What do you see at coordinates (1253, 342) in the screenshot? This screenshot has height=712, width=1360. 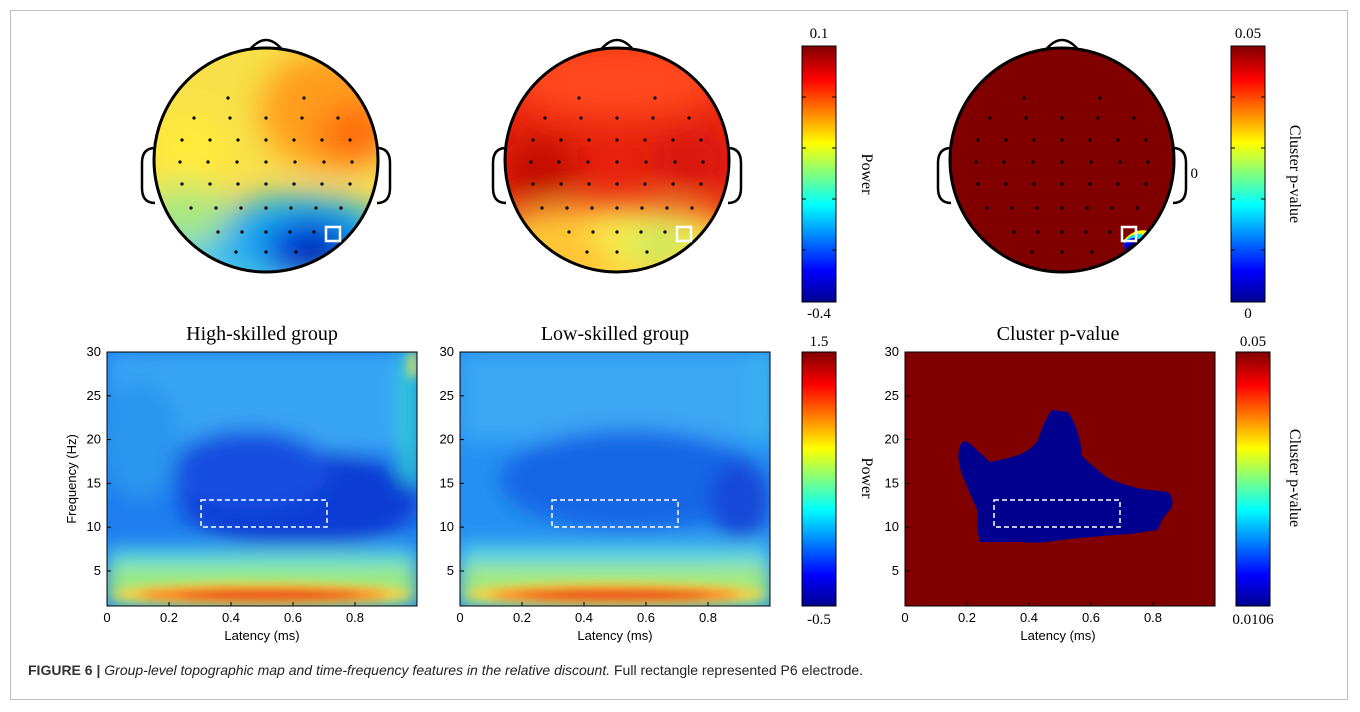 I see `colorbar-max-label: 0.05` at bounding box center [1253, 342].